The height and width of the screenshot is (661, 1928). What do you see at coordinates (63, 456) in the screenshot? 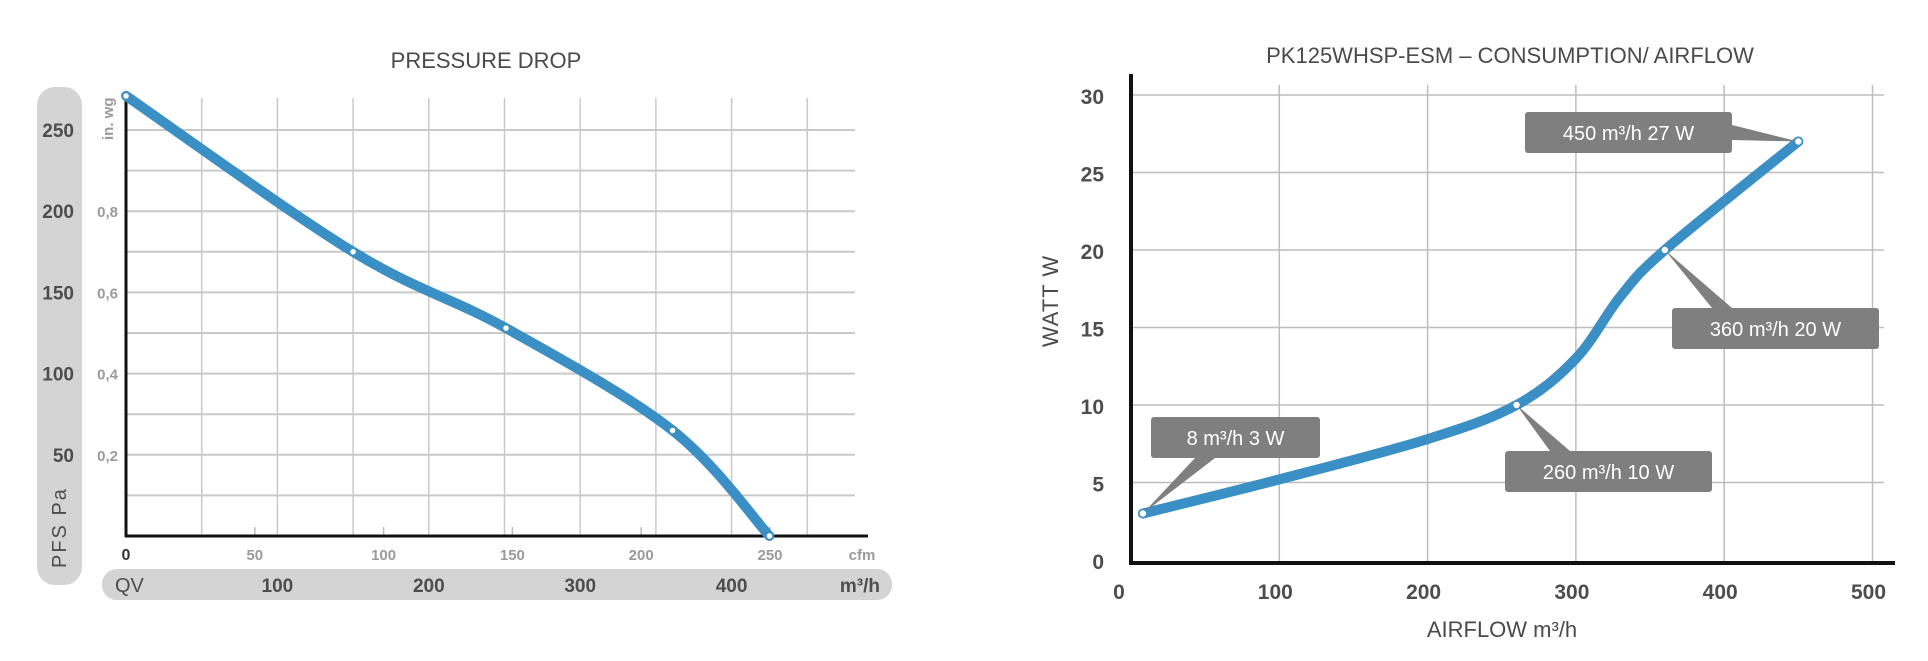
I see `y-tick-label: 50` at bounding box center [63, 456].